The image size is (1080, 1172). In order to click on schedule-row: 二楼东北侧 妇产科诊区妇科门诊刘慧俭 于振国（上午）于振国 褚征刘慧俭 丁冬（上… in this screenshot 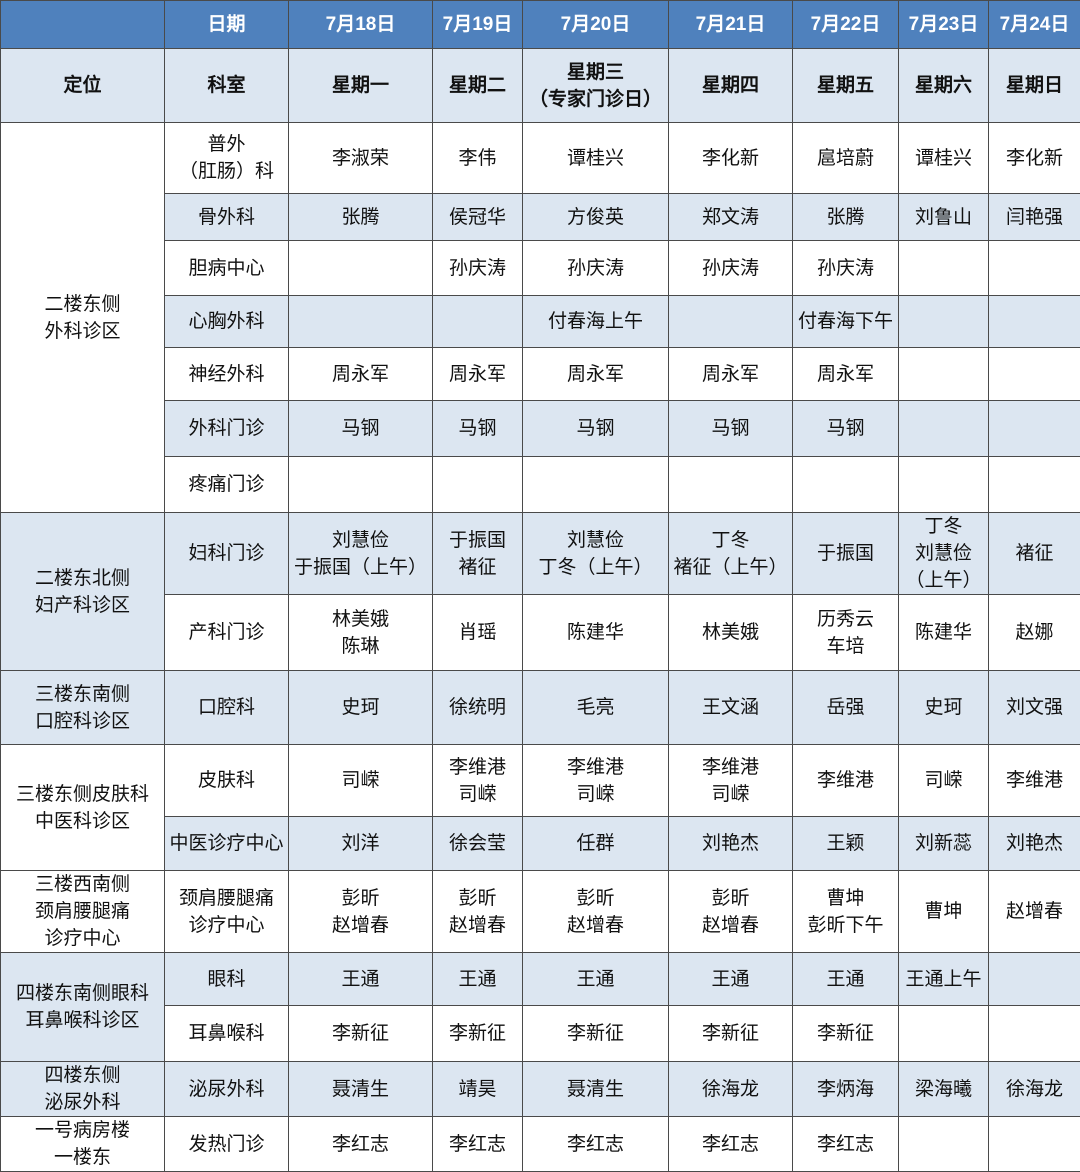, I will do `click(540, 554)`.